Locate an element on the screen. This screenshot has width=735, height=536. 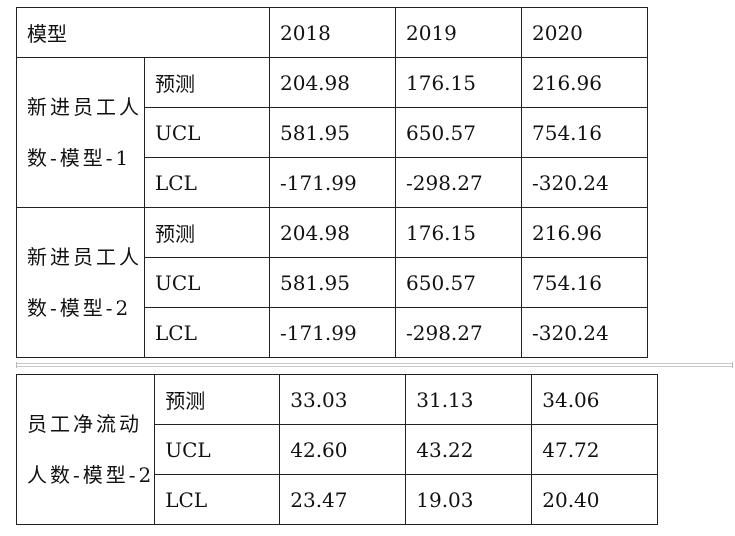
group-name-line: 数-模型-1 is located at coordinates (79, 157).